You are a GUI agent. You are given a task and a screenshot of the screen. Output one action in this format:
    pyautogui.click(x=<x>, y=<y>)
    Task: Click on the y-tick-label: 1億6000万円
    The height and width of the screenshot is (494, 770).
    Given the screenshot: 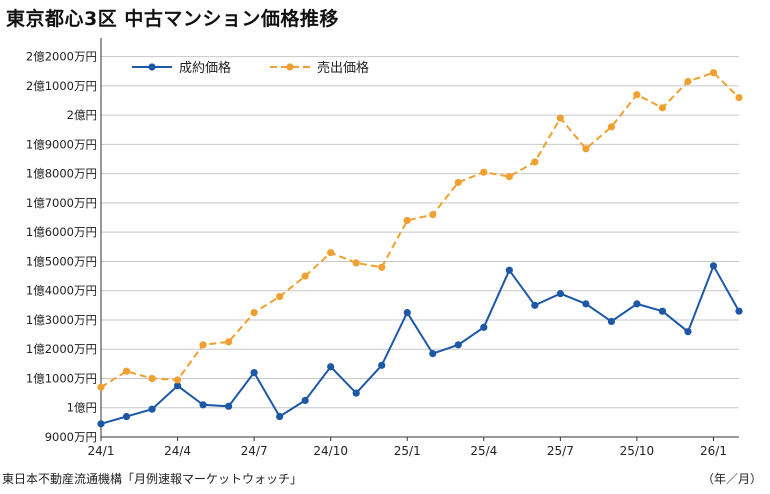 What is the action you would take?
    pyautogui.click(x=61, y=232)
    